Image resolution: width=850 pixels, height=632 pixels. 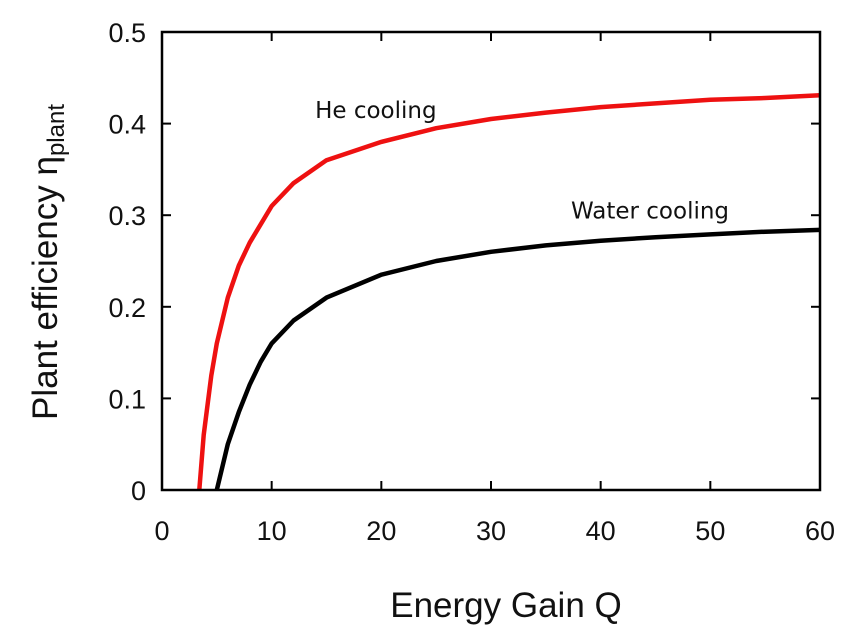 What do you see at coordinates (127, 308) in the screenshot?
I see `y-tick-label: 0.2` at bounding box center [127, 308].